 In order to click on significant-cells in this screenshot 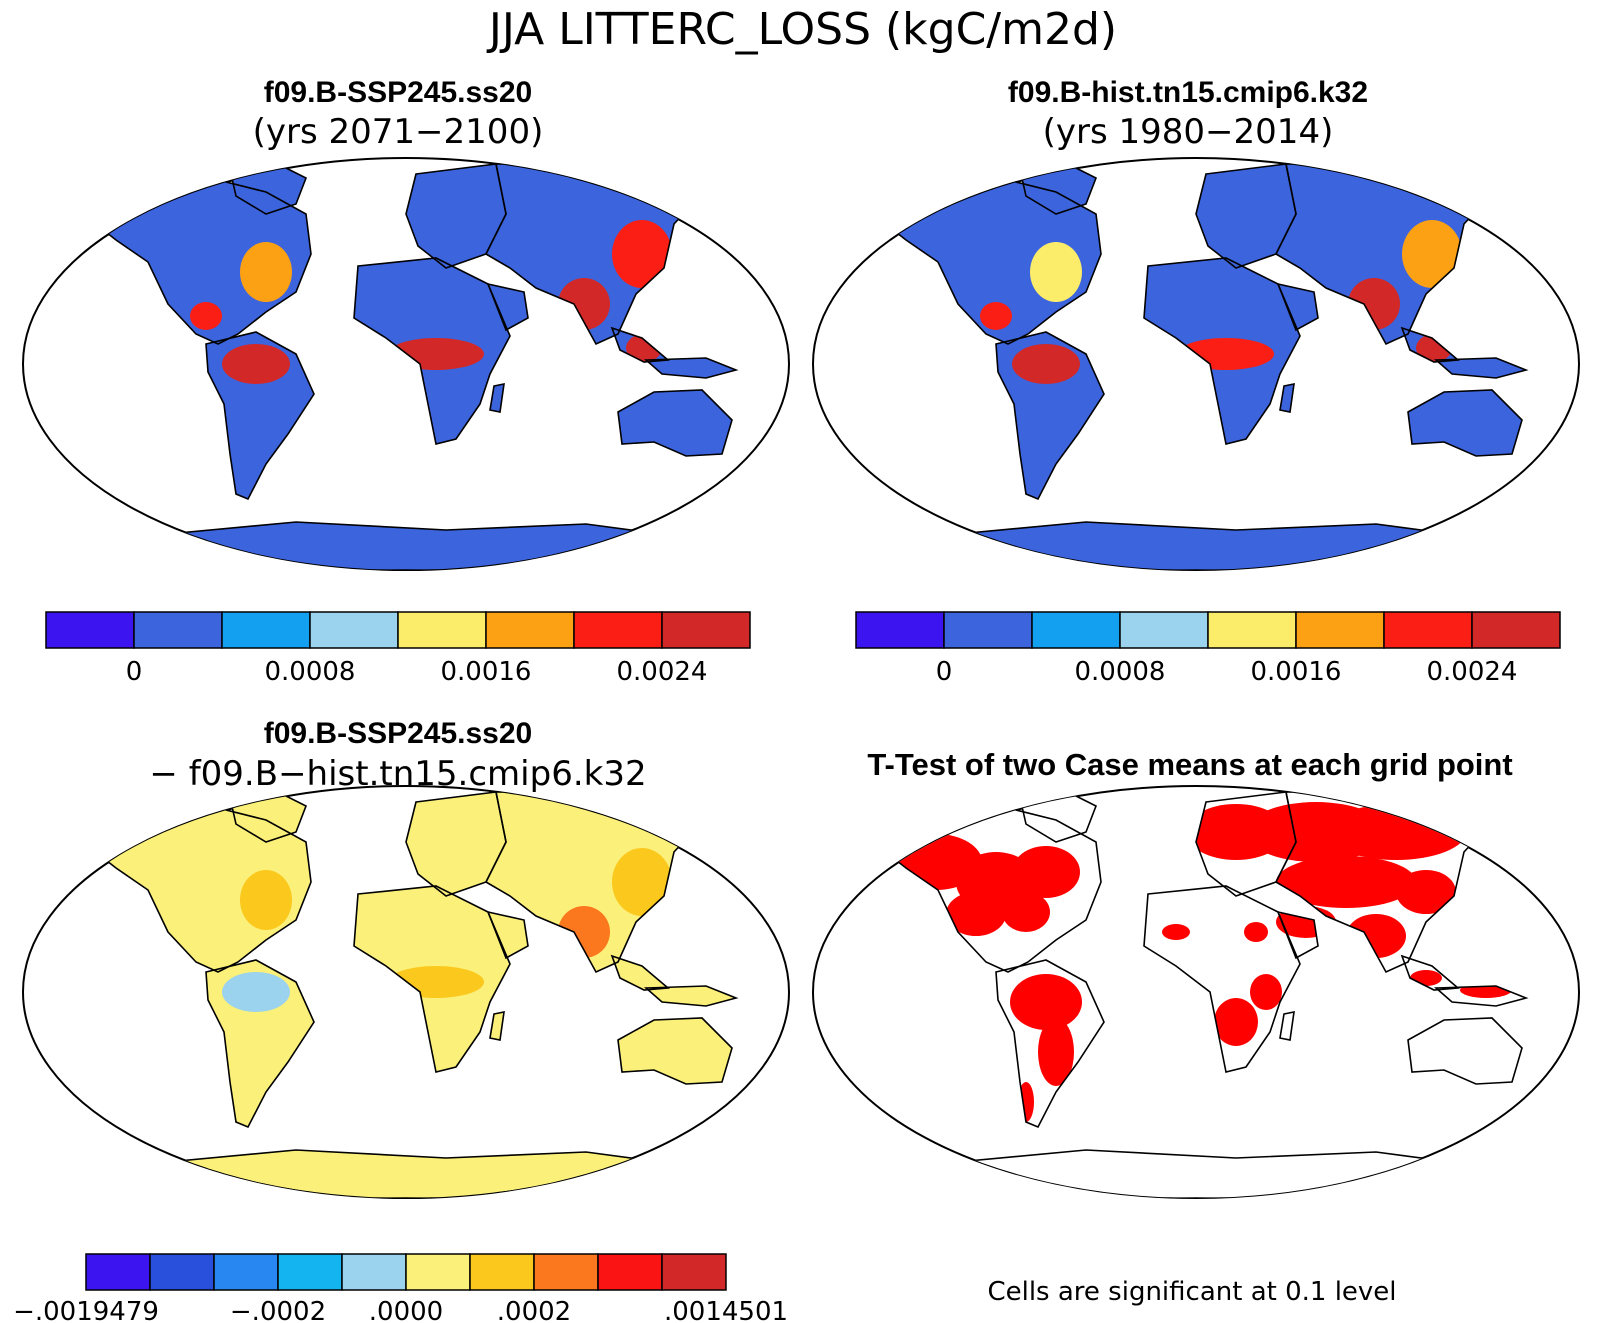, I will do `click(1201, 962)`.